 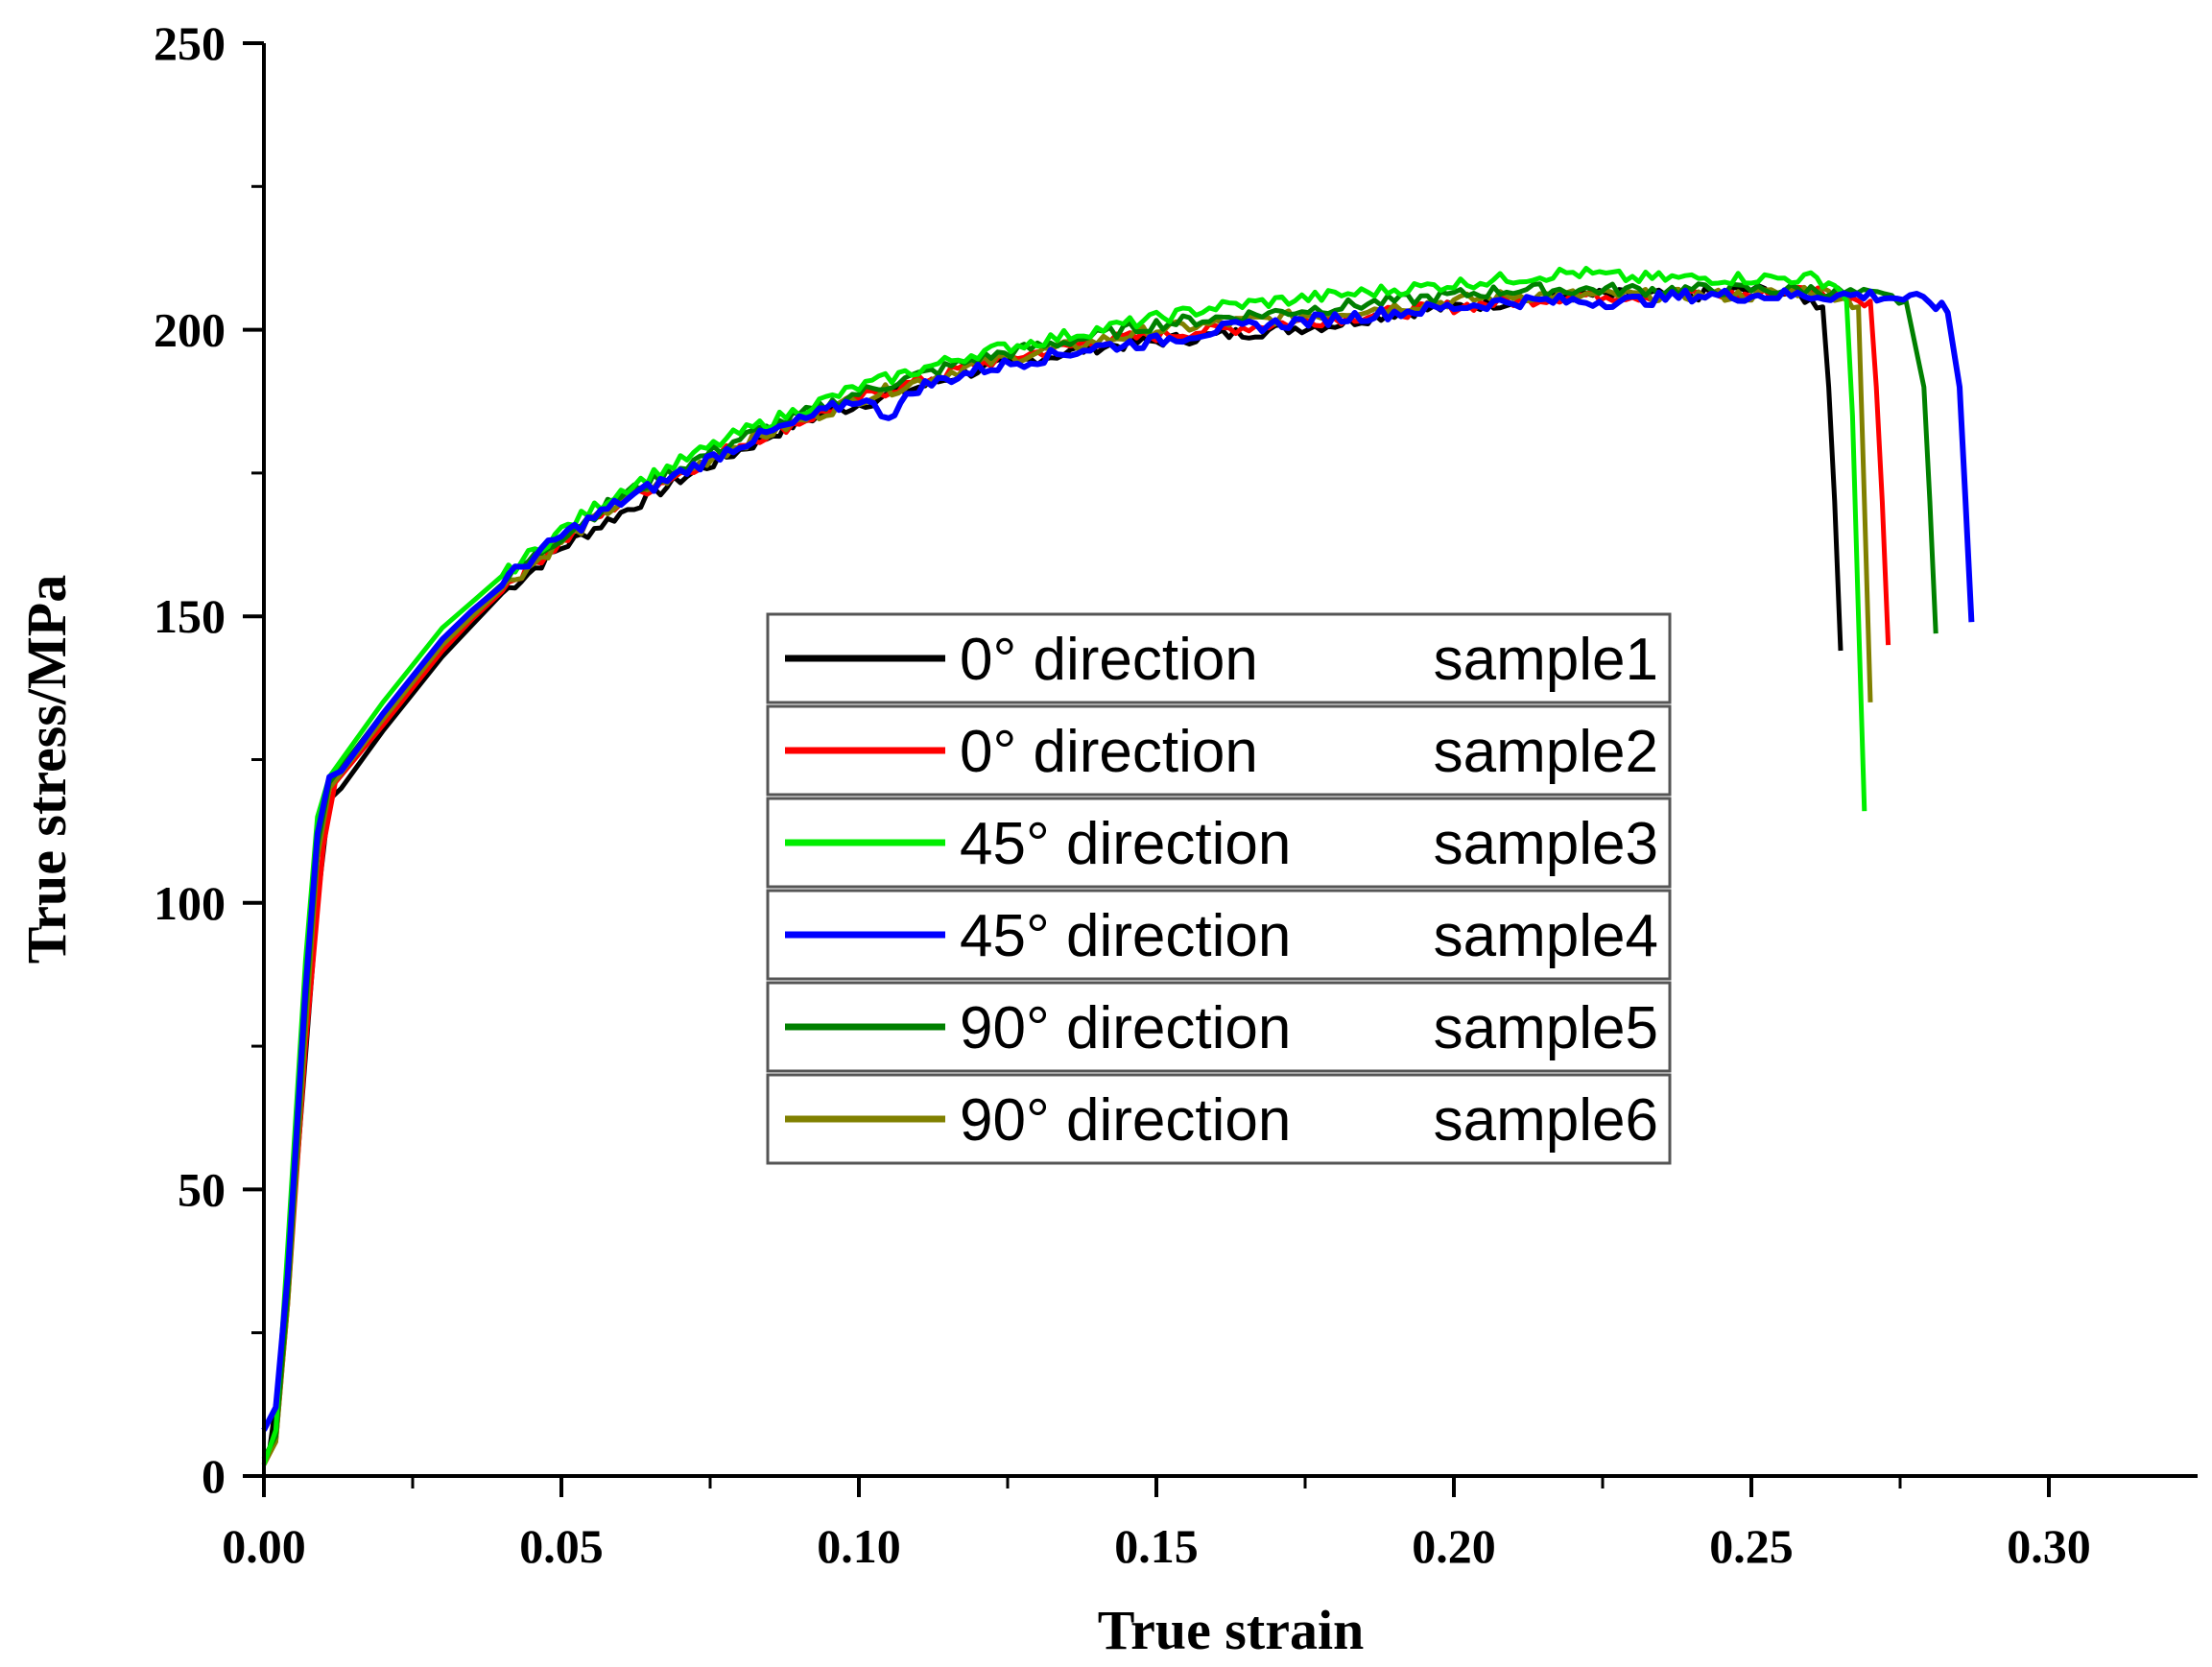 I want to click on y-tick-label: 0, so click(x=214, y=1476).